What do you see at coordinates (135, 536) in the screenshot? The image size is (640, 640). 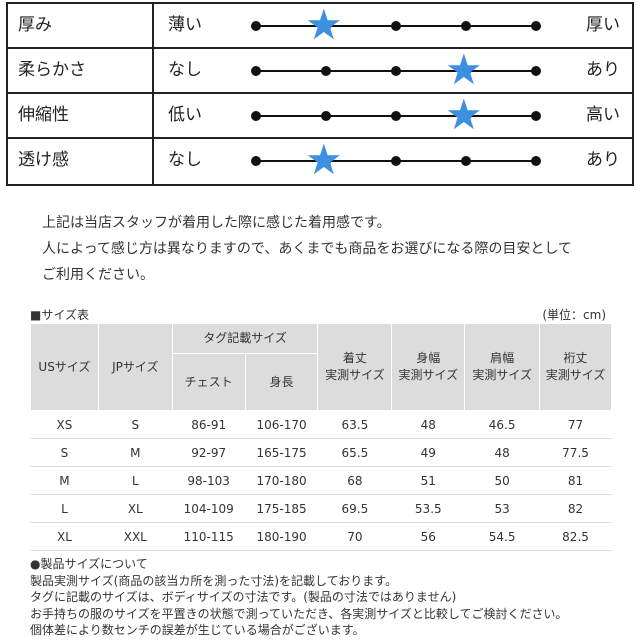 I see `cell-jp-size: XXL` at bounding box center [135, 536].